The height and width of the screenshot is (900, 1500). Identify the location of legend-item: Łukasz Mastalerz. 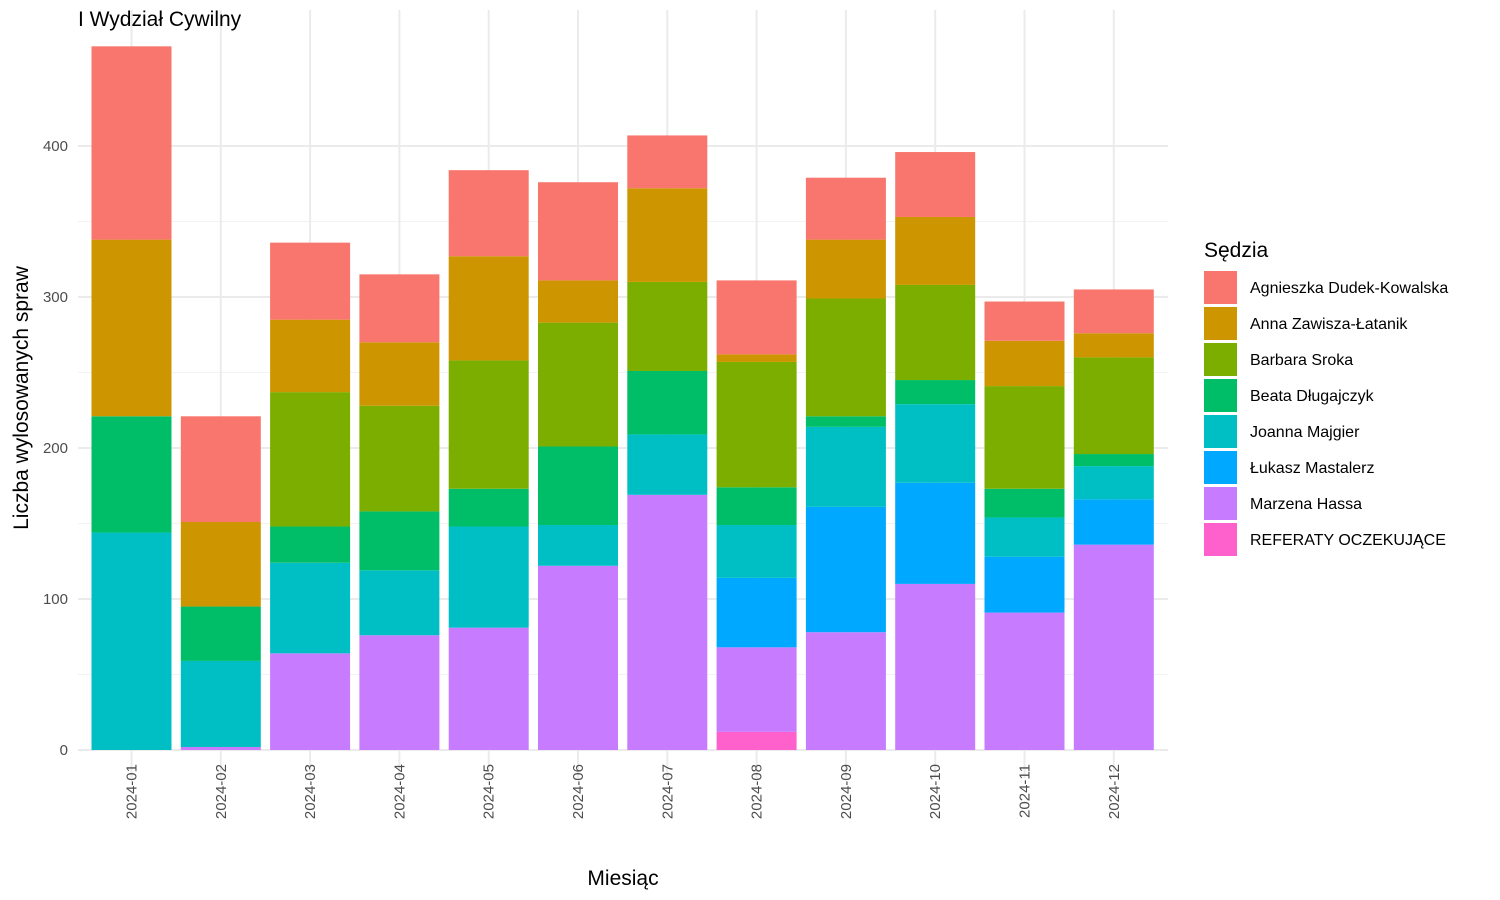
(1289, 467).